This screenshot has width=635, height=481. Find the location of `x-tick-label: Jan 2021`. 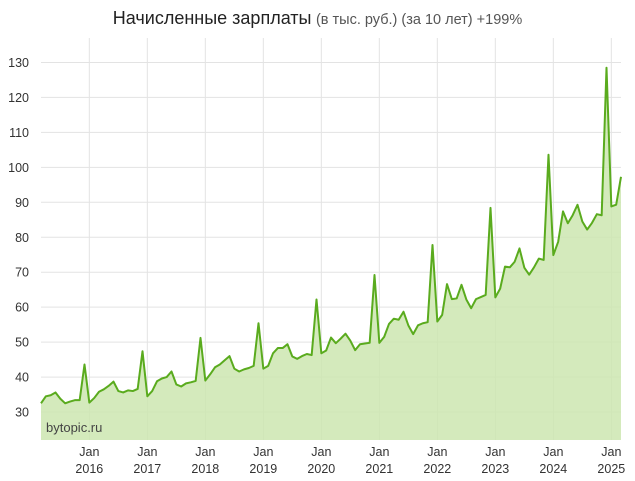

x-tick-label: Jan 2021 is located at coordinates (379, 460).